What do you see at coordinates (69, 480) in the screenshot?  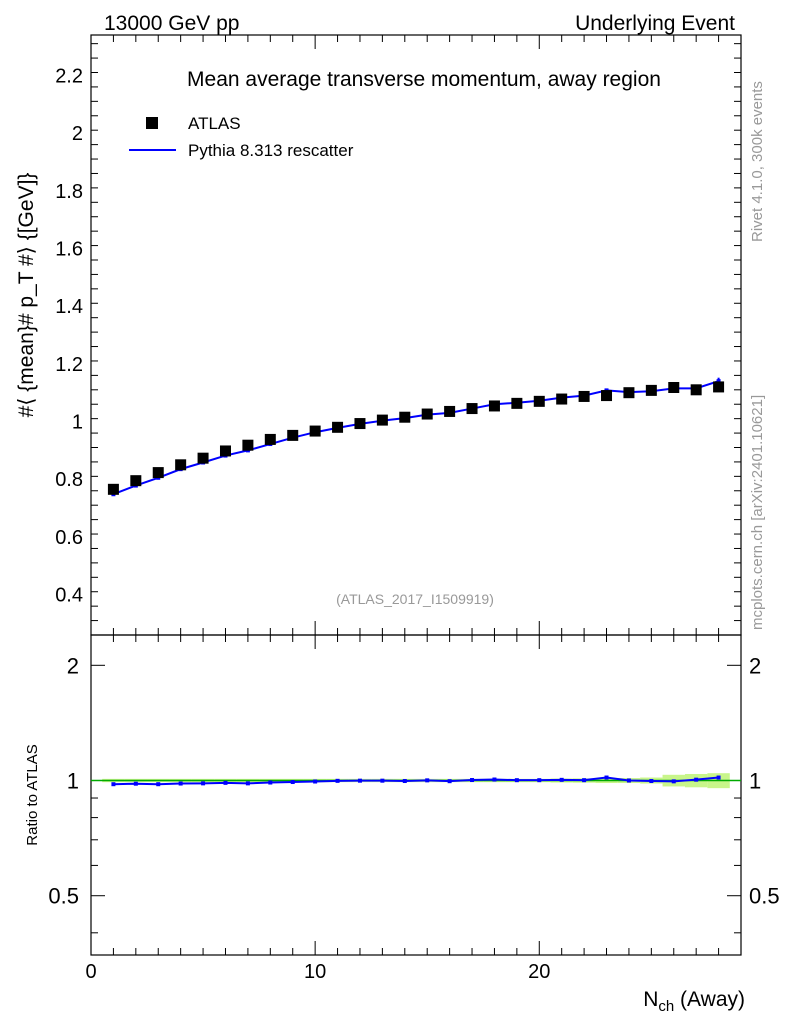 I see `main-y-tick-label: 0.8` at bounding box center [69, 480].